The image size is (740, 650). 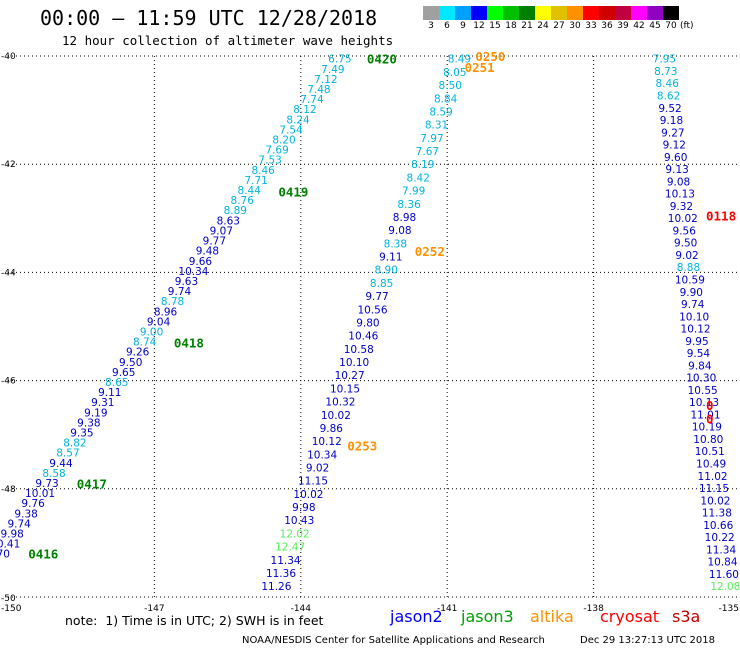 What do you see at coordinates (363, 337) in the screenshot?
I see `wave-height-value: 10.46` at bounding box center [363, 337].